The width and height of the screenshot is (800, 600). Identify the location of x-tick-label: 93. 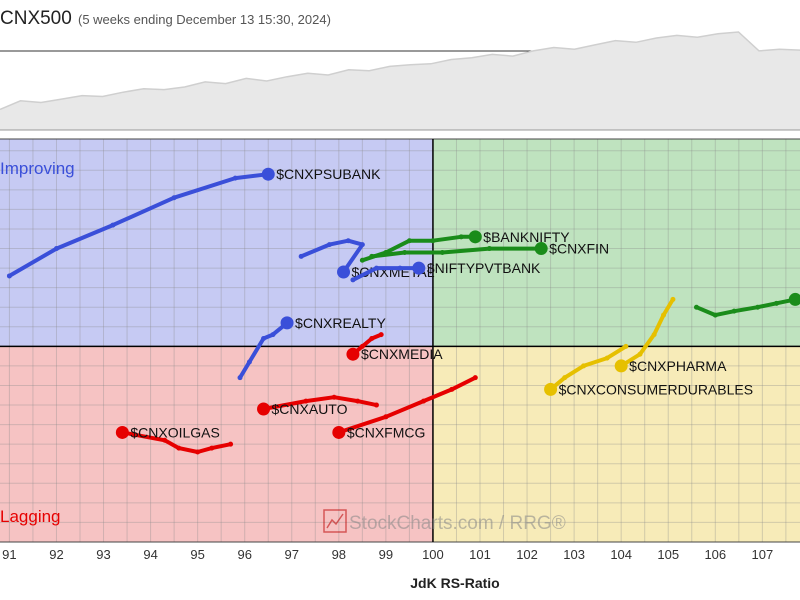
(103, 554).